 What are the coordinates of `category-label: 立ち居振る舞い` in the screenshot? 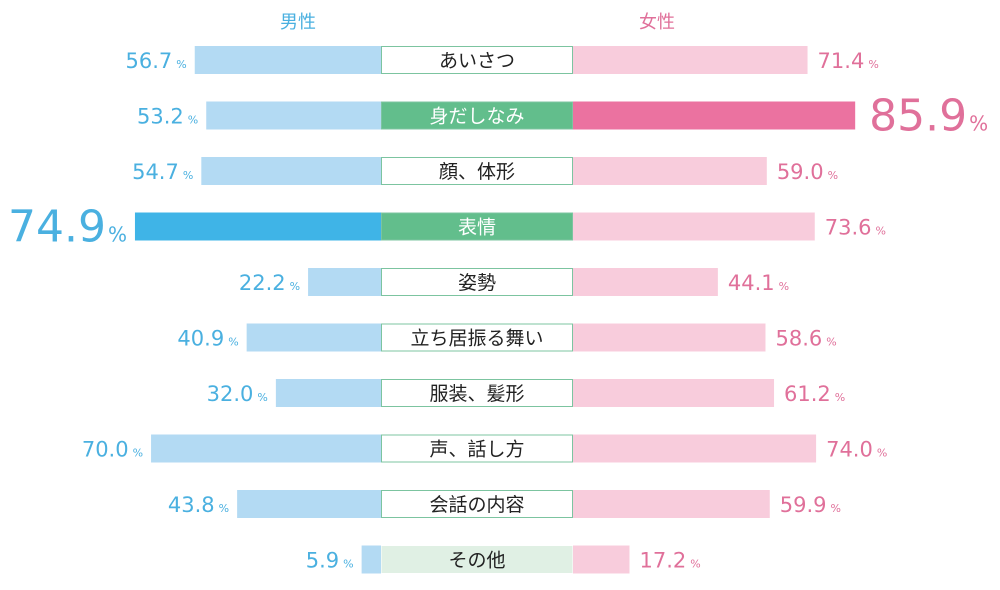 It's located at (476, 339).